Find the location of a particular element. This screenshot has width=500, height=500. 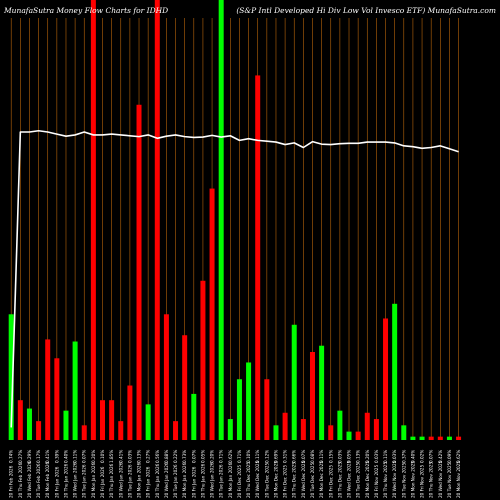

x-tick-label: 20 Mon Jan 2026 is located at coordinates (139, 480).